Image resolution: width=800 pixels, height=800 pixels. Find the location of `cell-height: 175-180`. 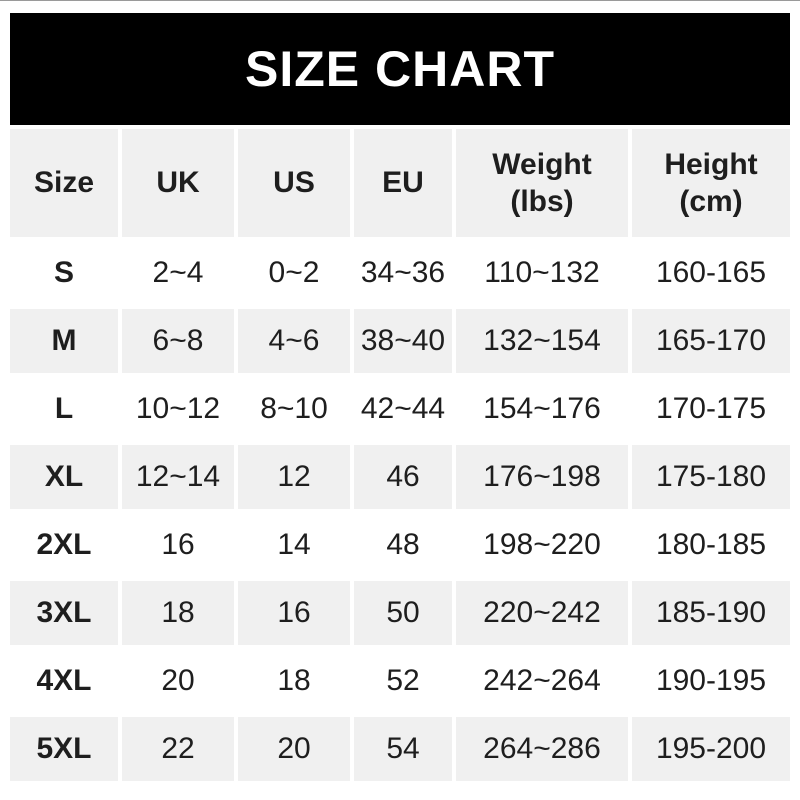

cell-height: 175-180 is located at coordinates (711, 477).